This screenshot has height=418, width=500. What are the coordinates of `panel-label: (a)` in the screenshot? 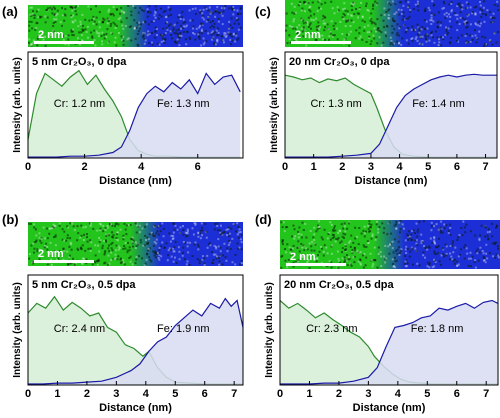 It's located at (10, 11).